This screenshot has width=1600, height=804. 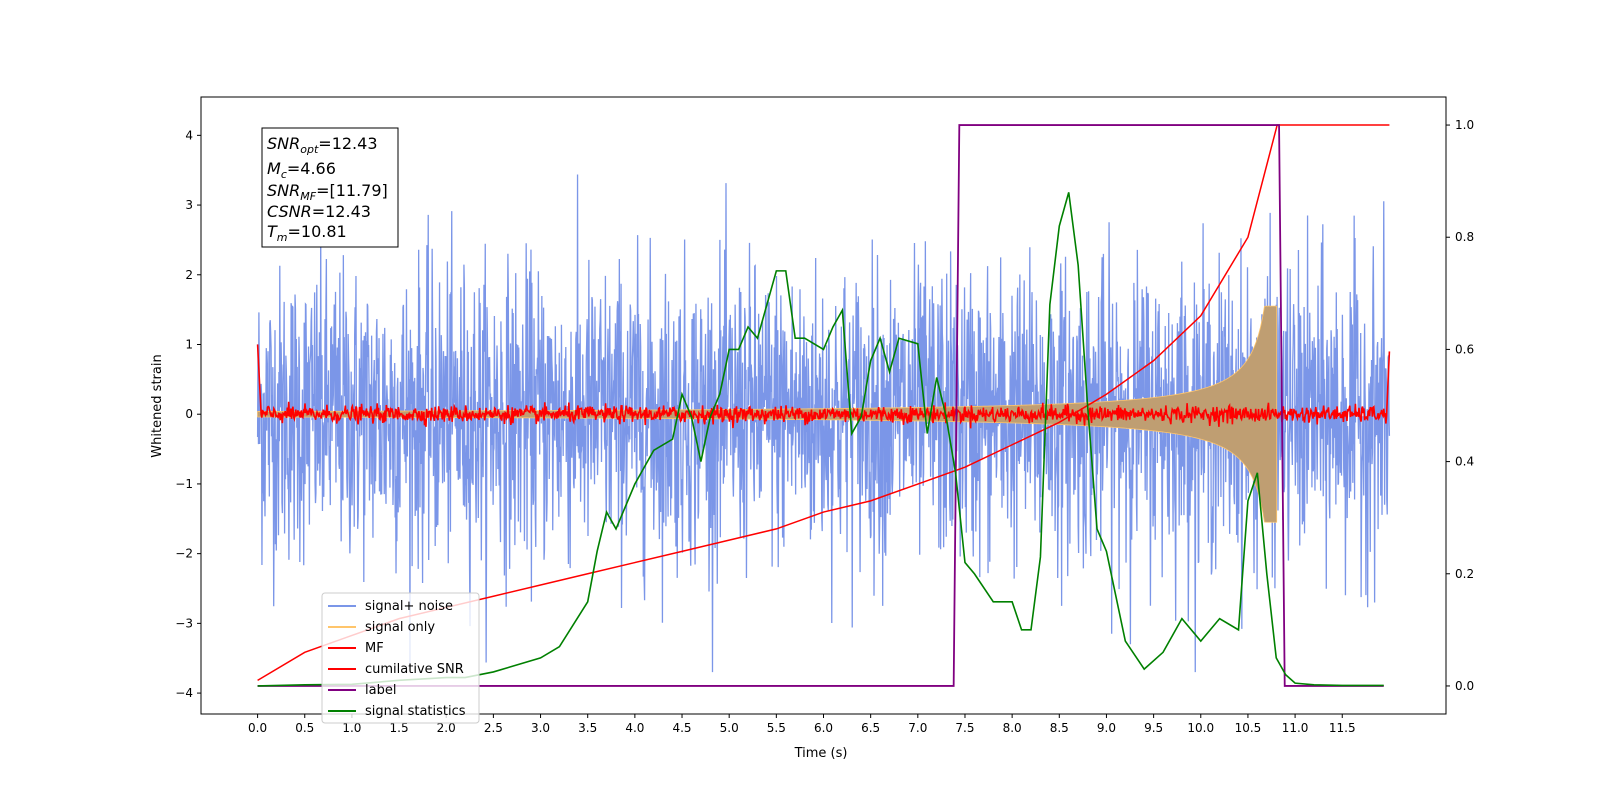 What do you see at coordinates (1059, 728) in the screenshot?
I see `x-tick-label: 8.5` at bounding box center [1059, 728].